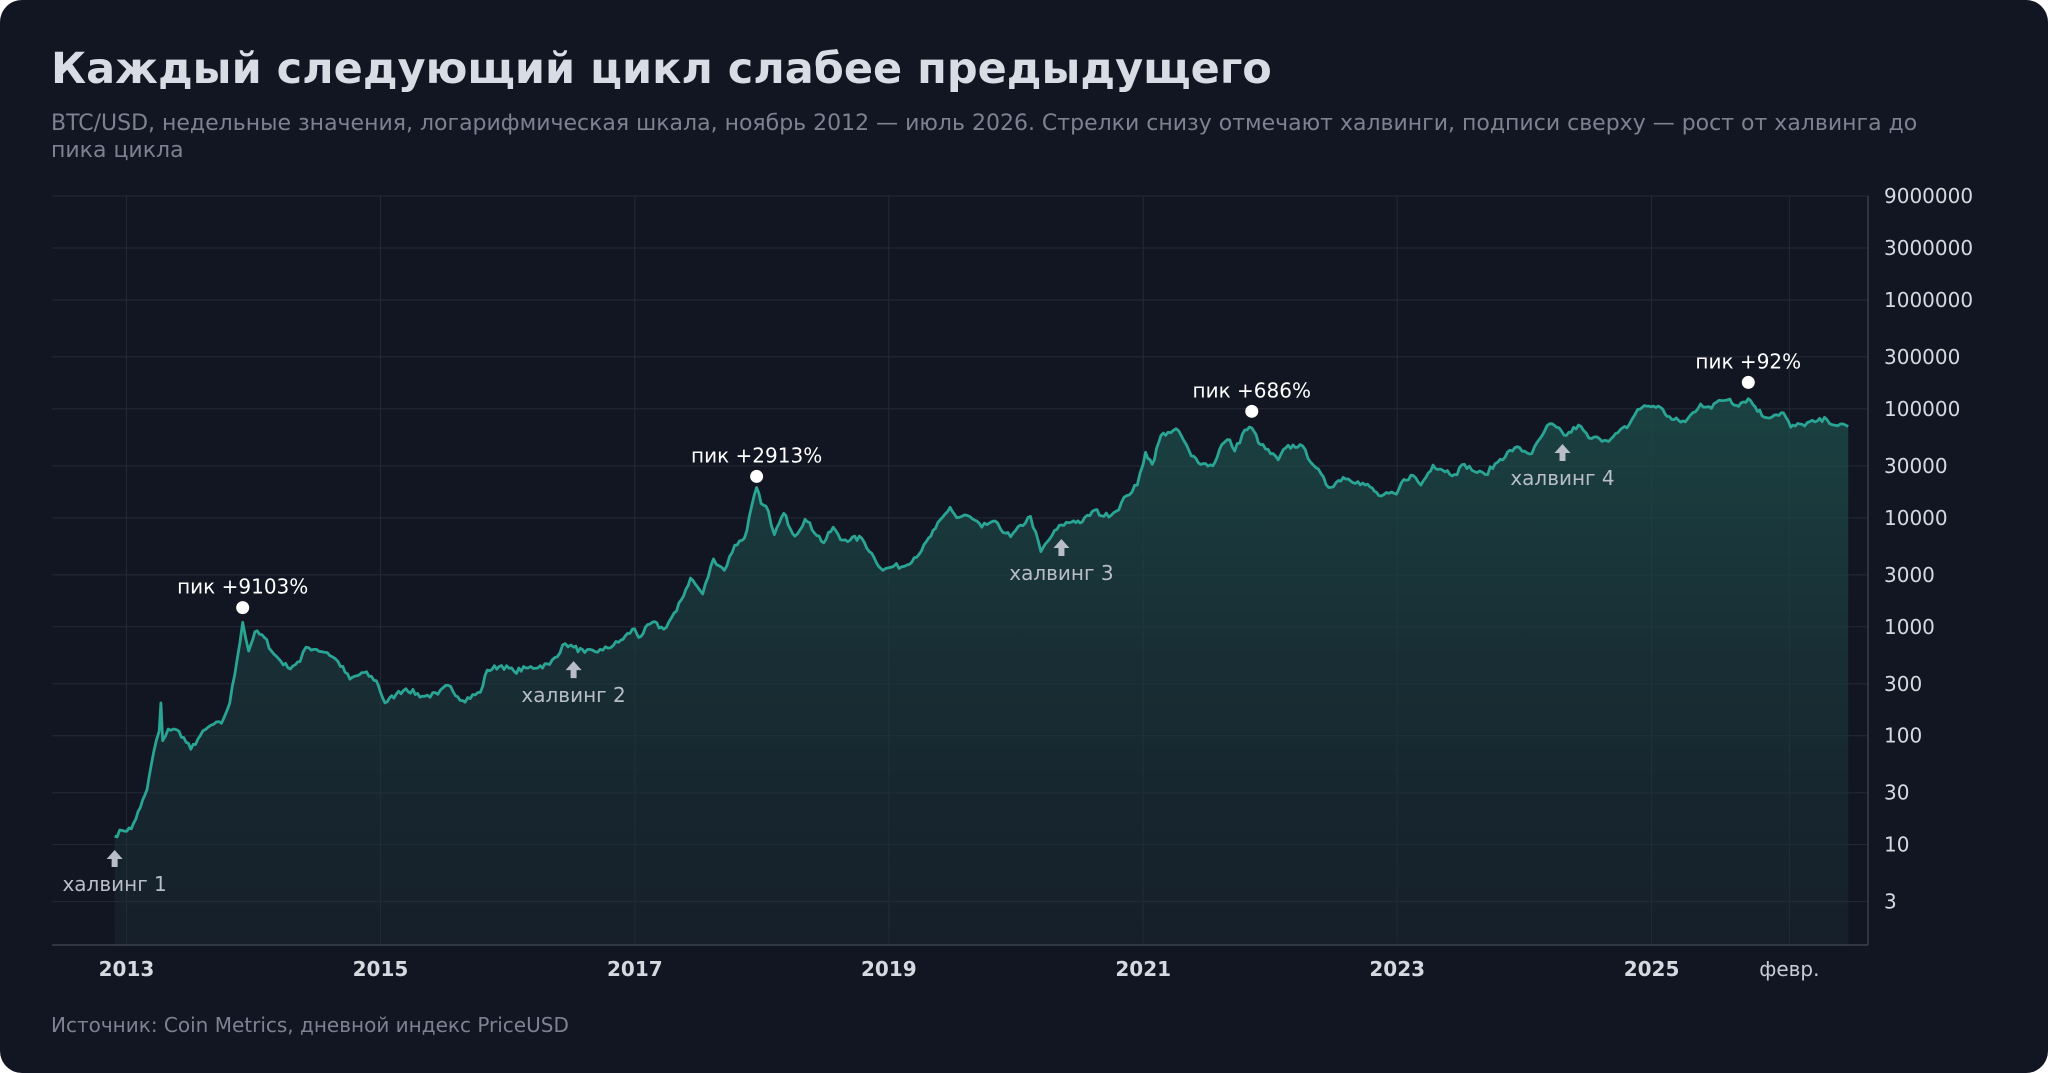 This screenshot has height=1073, width=2048. I want to click on y-tick-label: 100000, so click(1922, 409).